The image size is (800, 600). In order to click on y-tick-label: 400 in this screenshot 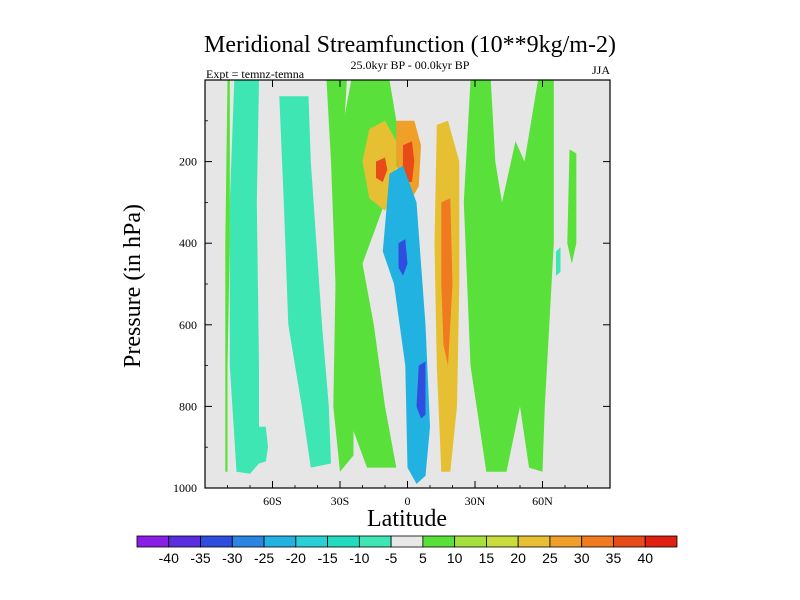, I will do `click(188, 243)`.